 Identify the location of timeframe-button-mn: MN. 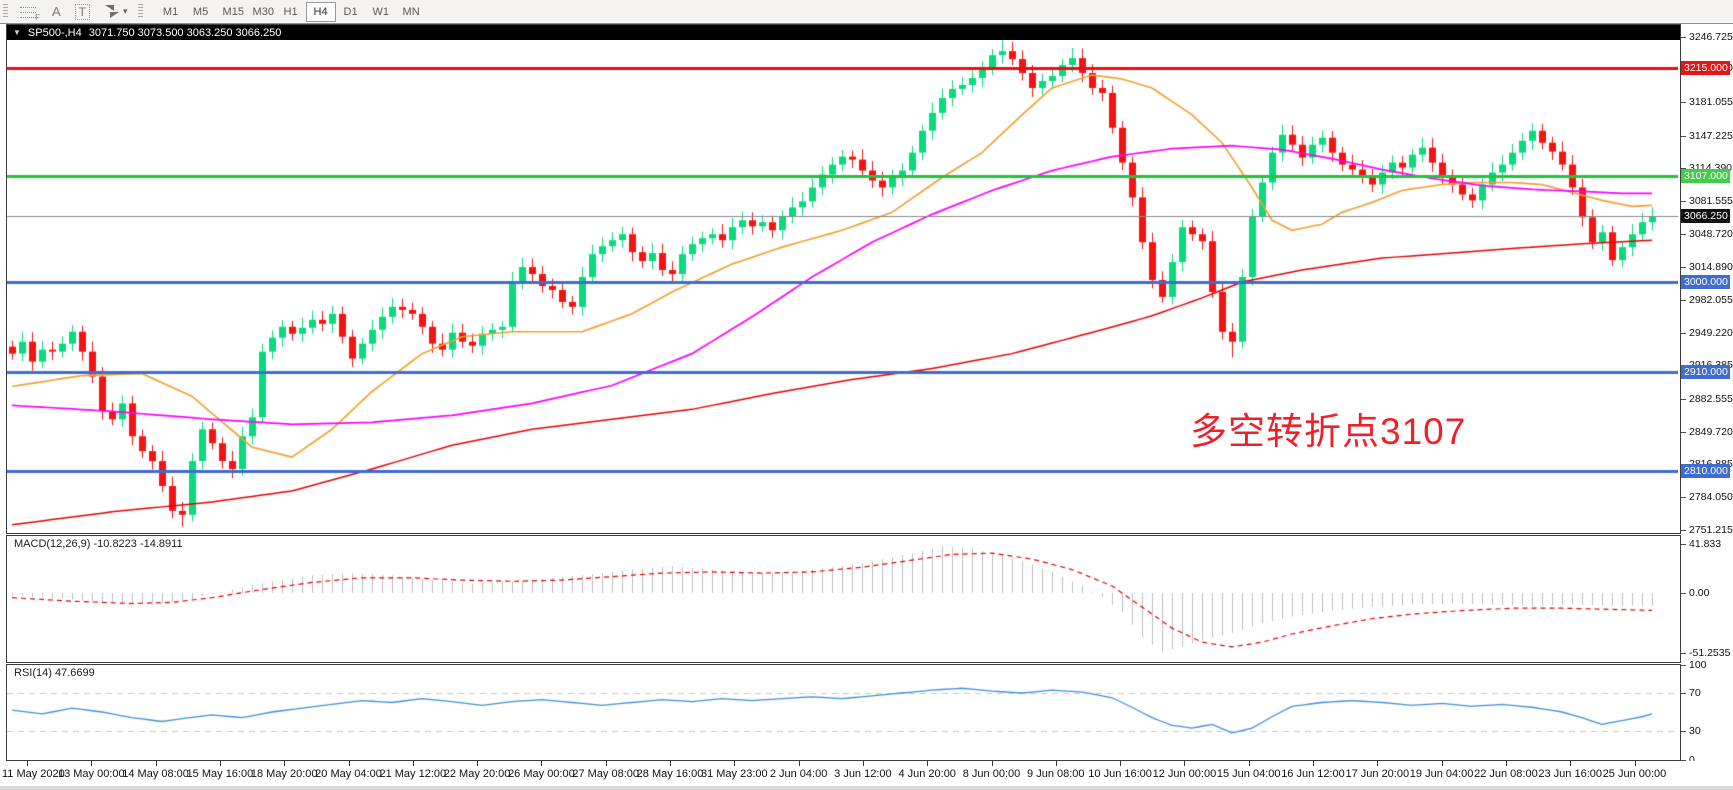
(411, 12).